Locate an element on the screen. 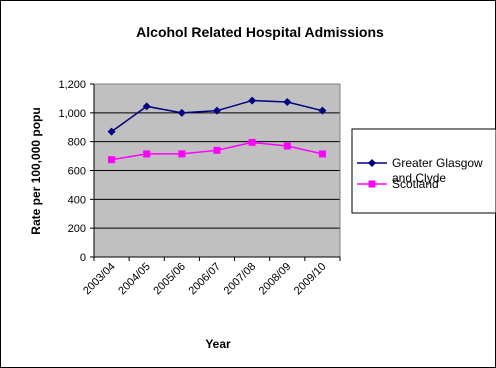 This screenshot has width=496, height=368. y-axis-ticks: 0 200 400 600 800 1,000 1,200 is located at coordinates (76, 171).